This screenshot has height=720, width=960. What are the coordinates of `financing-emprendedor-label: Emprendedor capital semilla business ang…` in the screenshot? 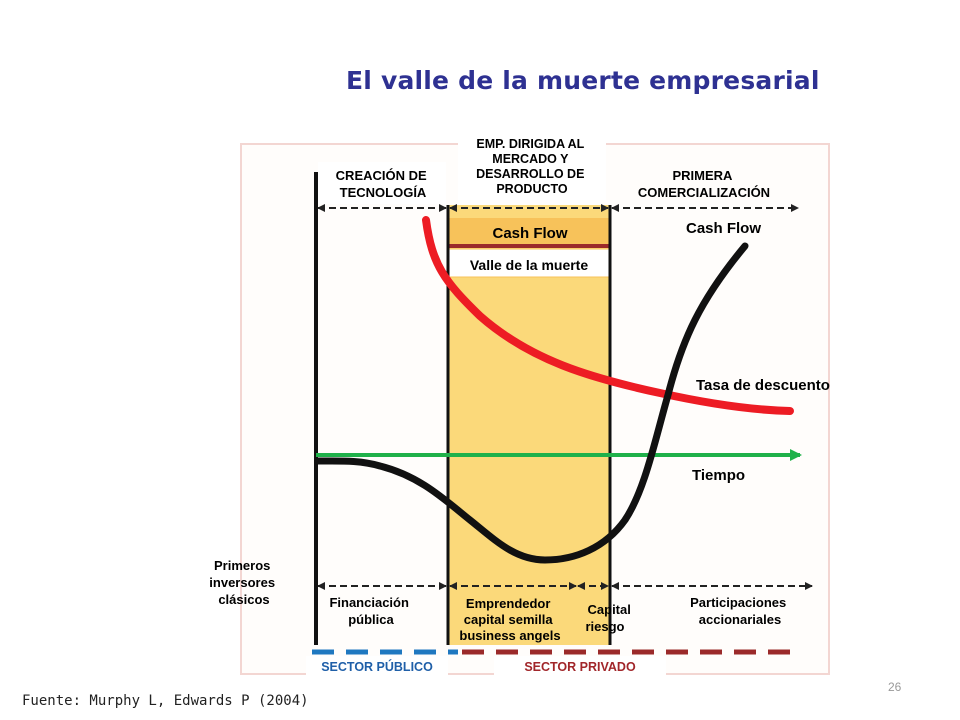 It's located at (509, 619).